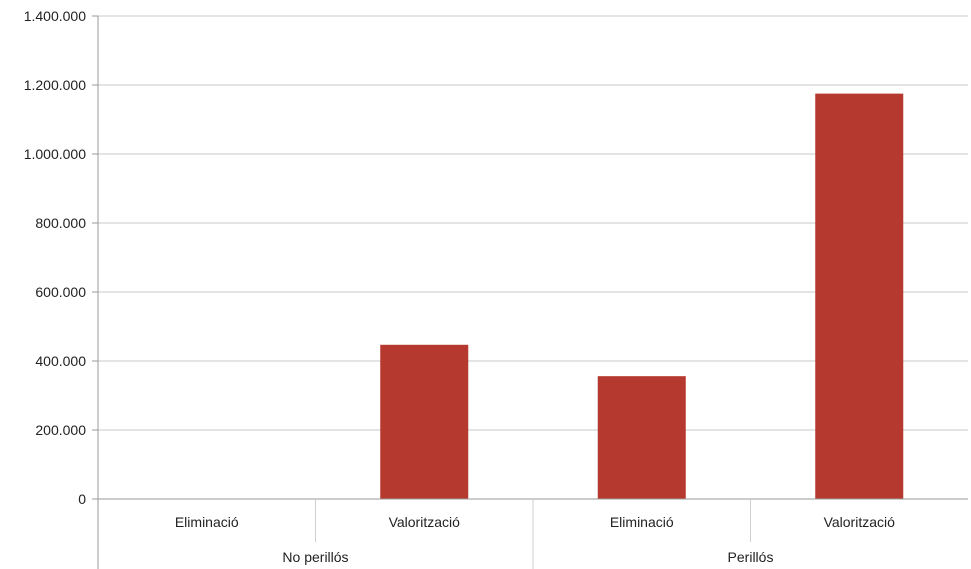 The height and width of the screenshot is (569, 971). Describe the element at coordinates (55, 154) in the screenshot. I see `y-tick-label: 1.000.000` at that location.